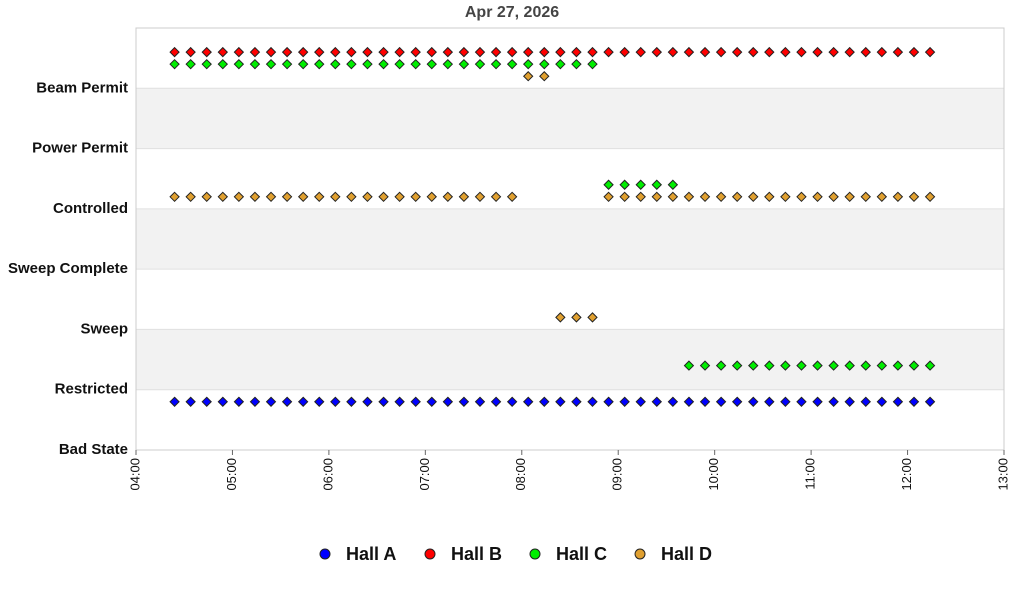 The width and height of the screenshot is (1024, 600). What do you see at coordinates (80, 148) in the screenshot?
I see `y-tick-label: Power Permit` at bounding box center [80, 148].